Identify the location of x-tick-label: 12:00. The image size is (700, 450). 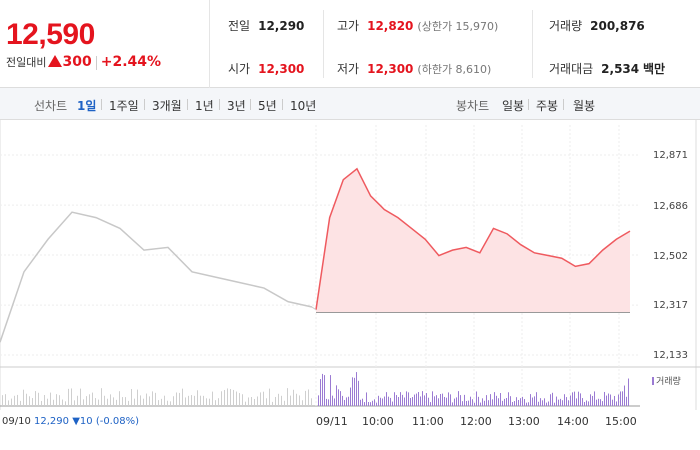
(476, 421).